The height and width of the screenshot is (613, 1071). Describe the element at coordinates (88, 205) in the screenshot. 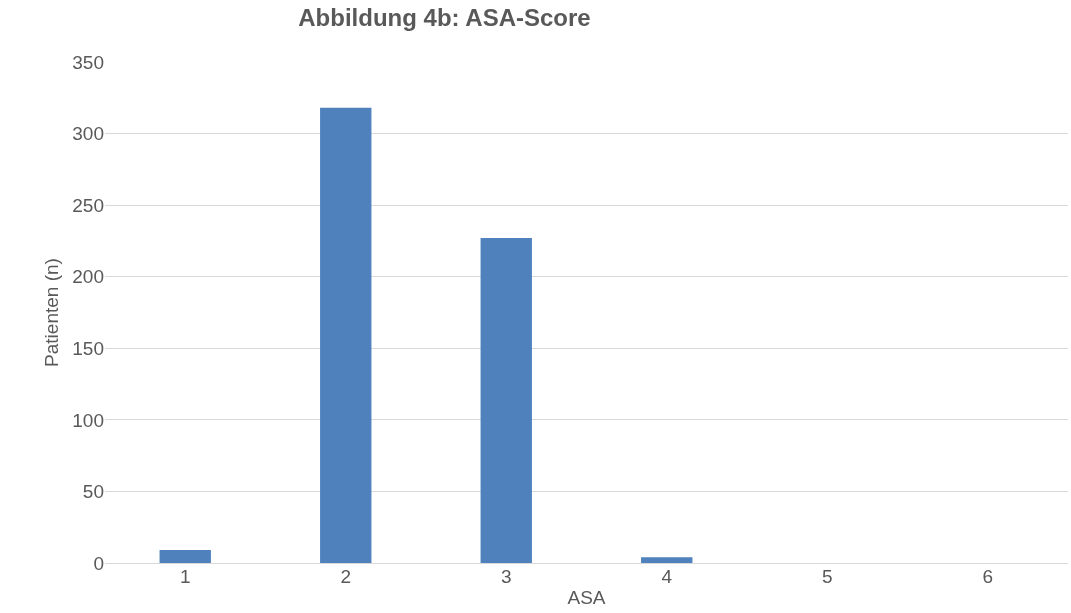

I see `y-tick-label: 250` at that location.